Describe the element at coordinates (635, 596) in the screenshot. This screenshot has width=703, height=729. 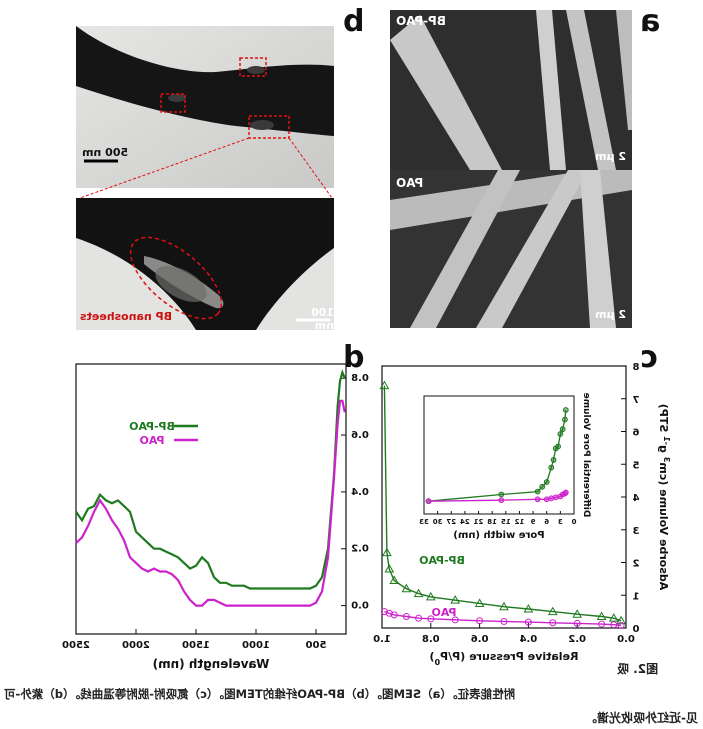
I see `bet-y-tick-label: 1` at that location.